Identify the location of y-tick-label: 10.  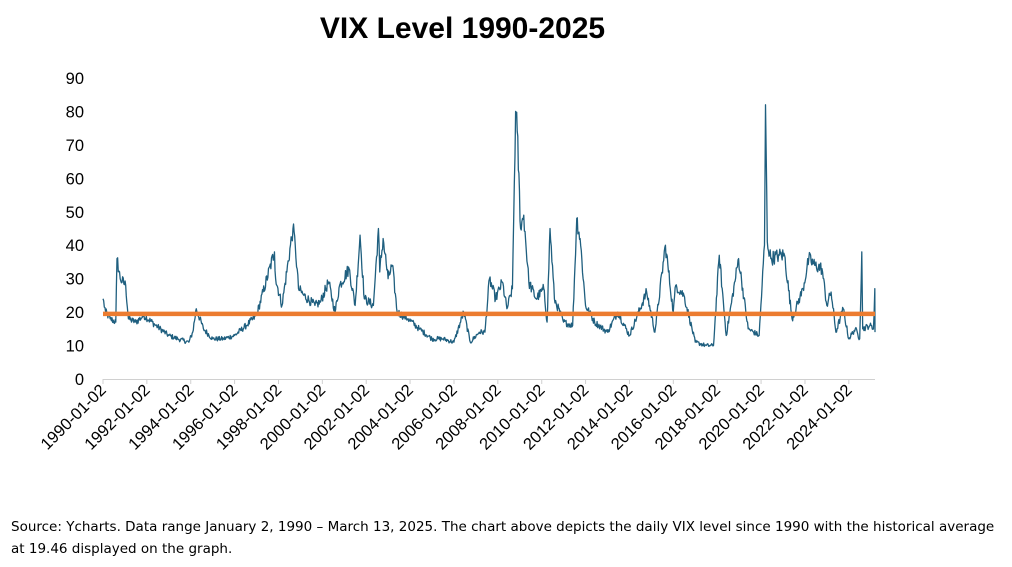
(75, 347).